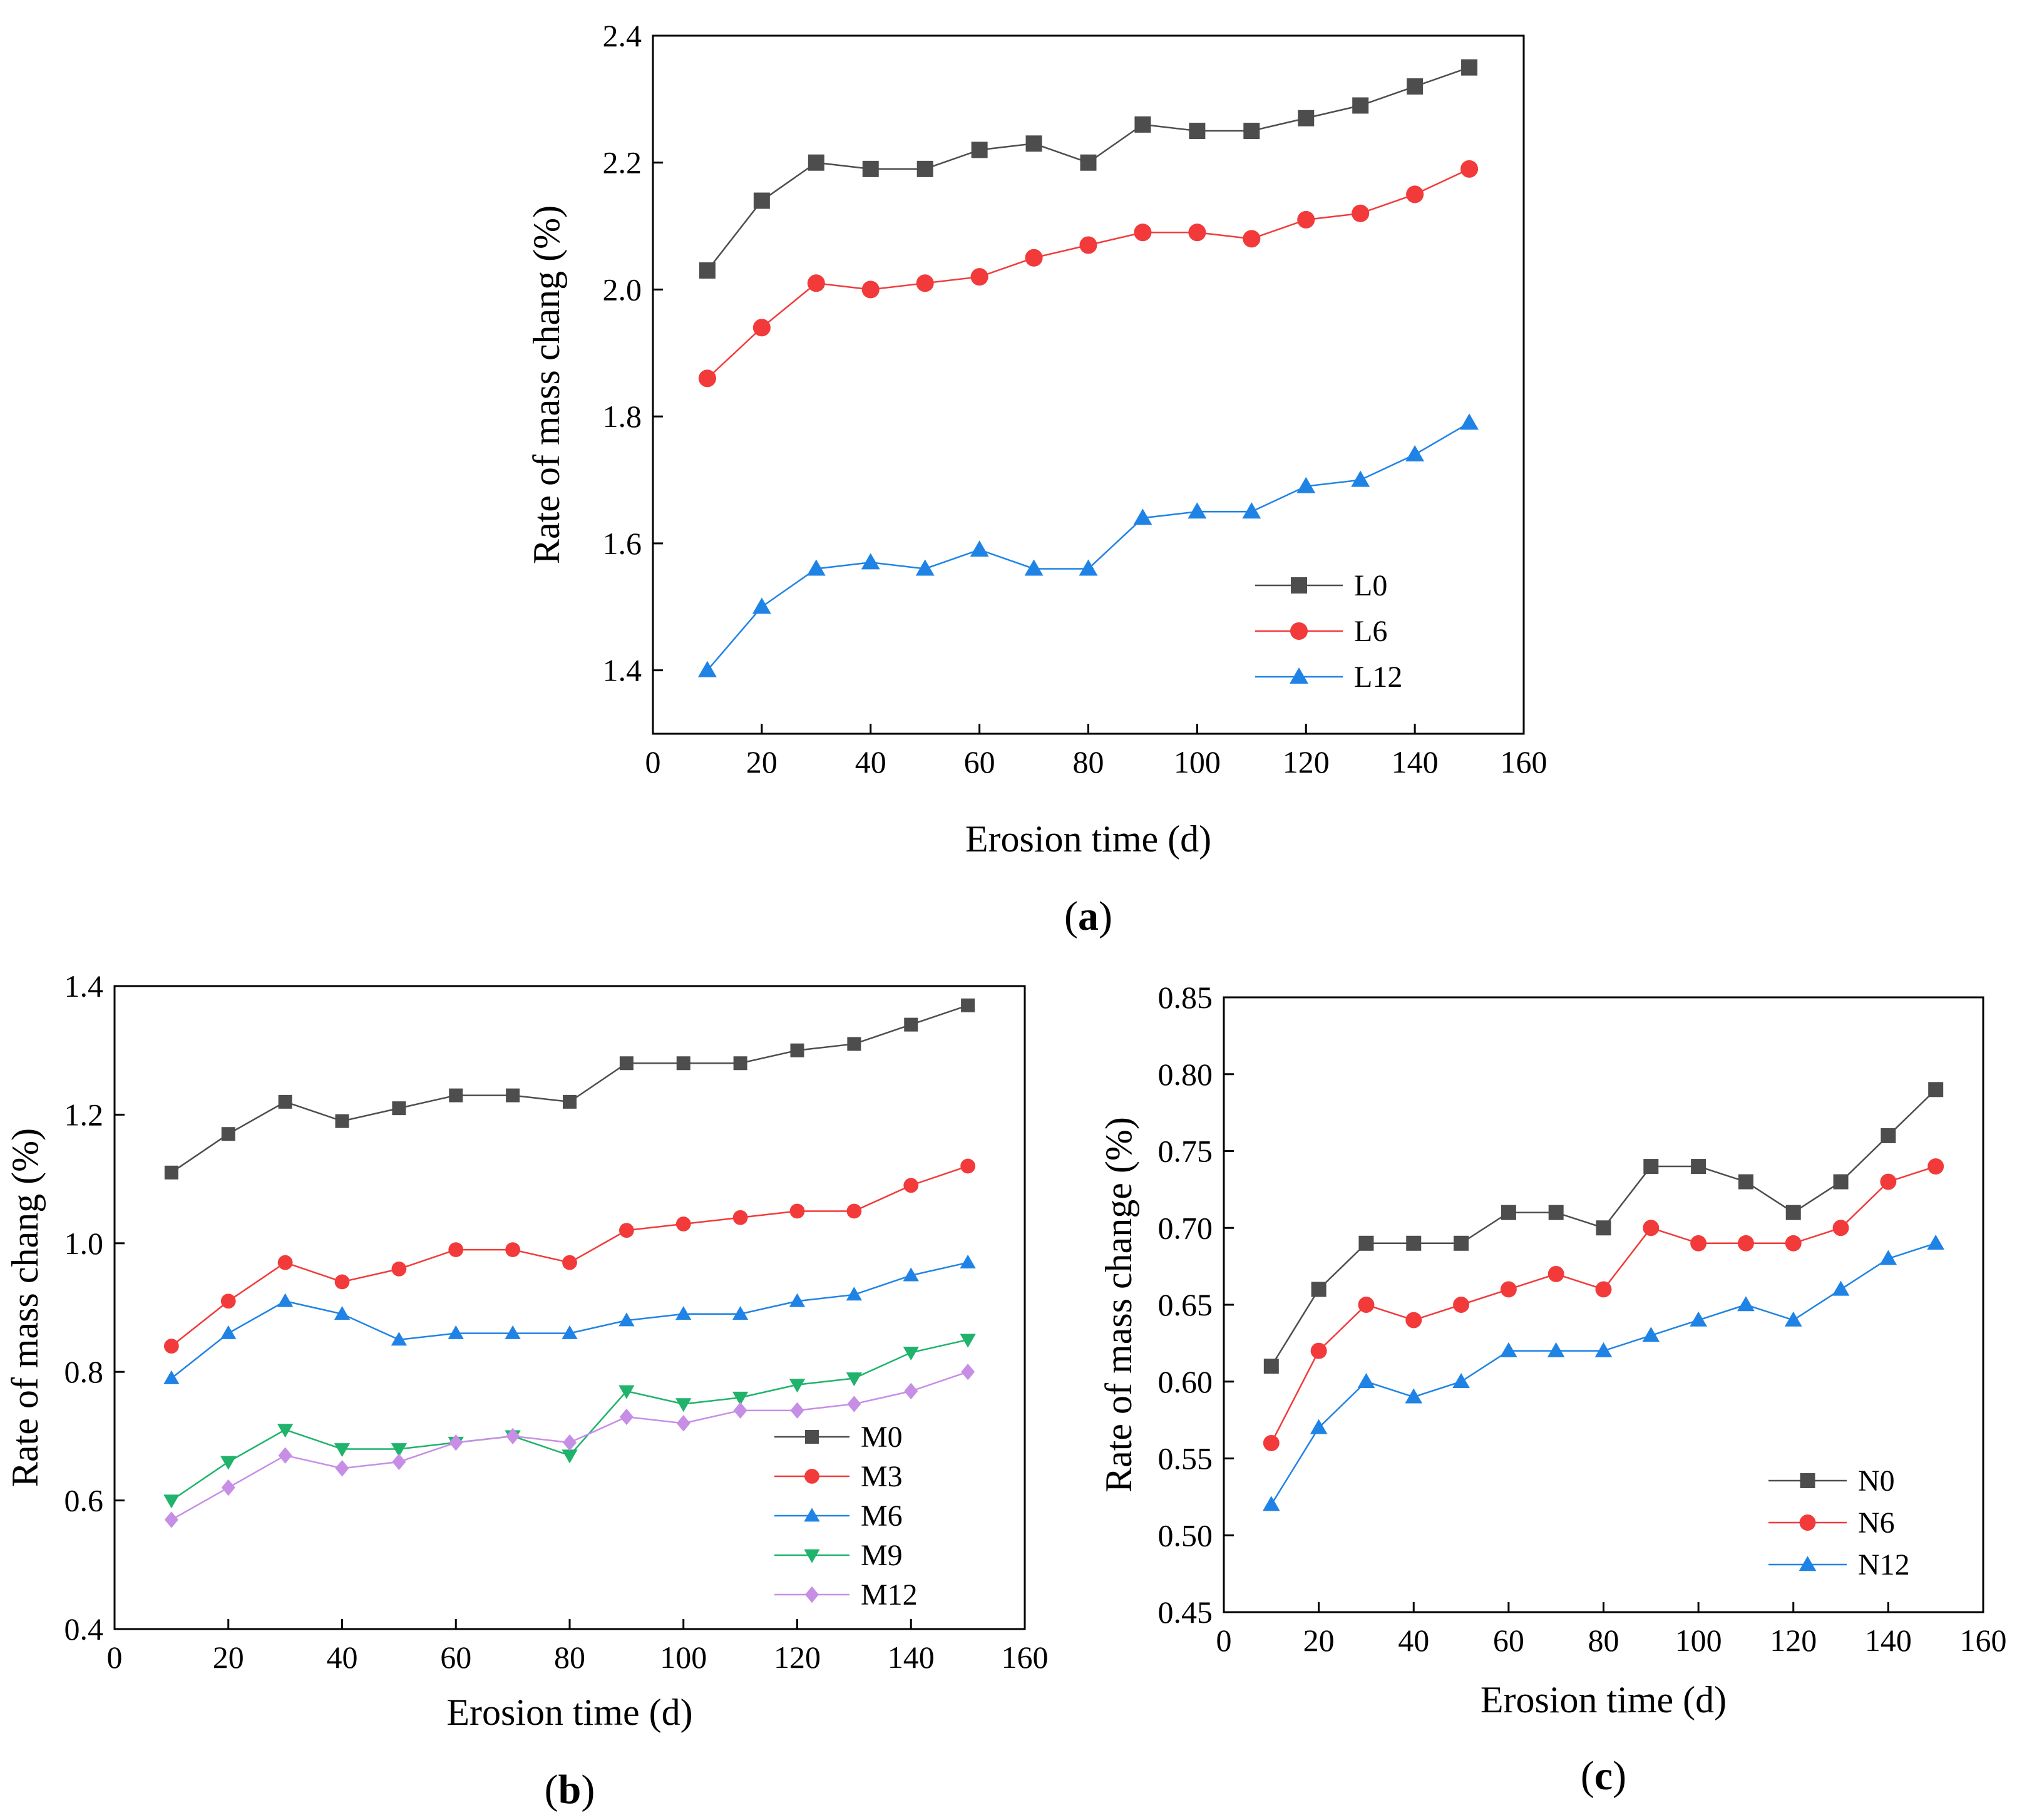 The image size is (2022, 1820). I want to click on series-line-m6, so click(569, 1321).